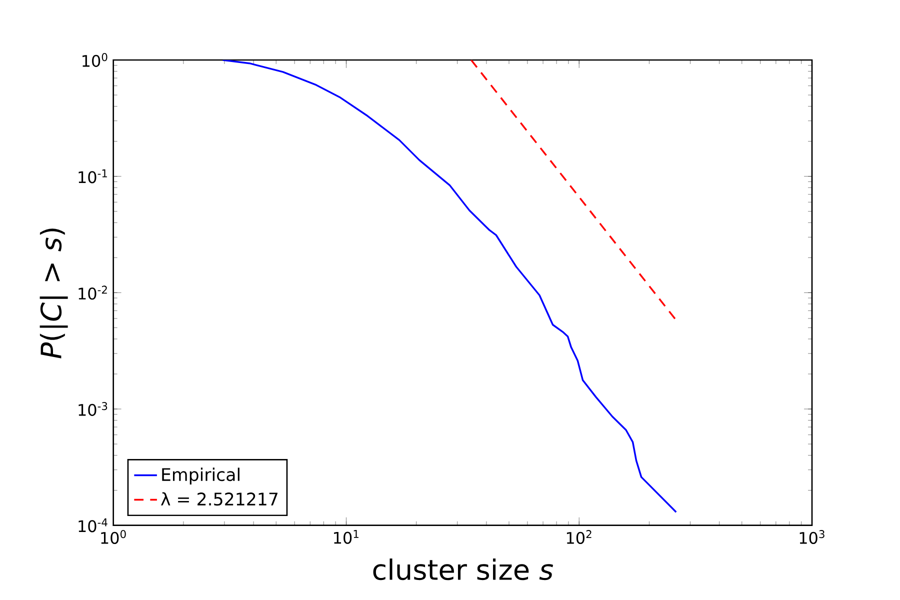 This screenshot has width=900, height=600. I want to click on y-tick-label: 10$^{-4}$, so click(93, 525).